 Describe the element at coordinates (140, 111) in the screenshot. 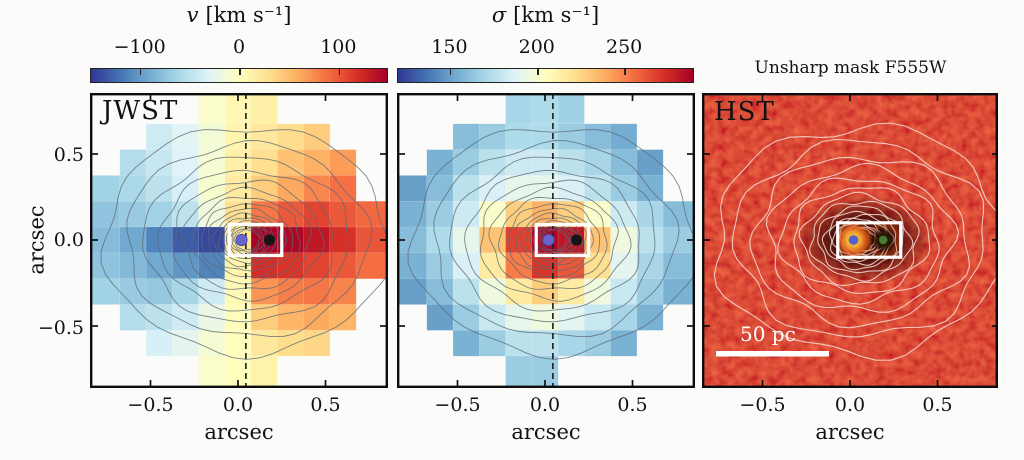

I see `jwst-label: JWST` at that location.